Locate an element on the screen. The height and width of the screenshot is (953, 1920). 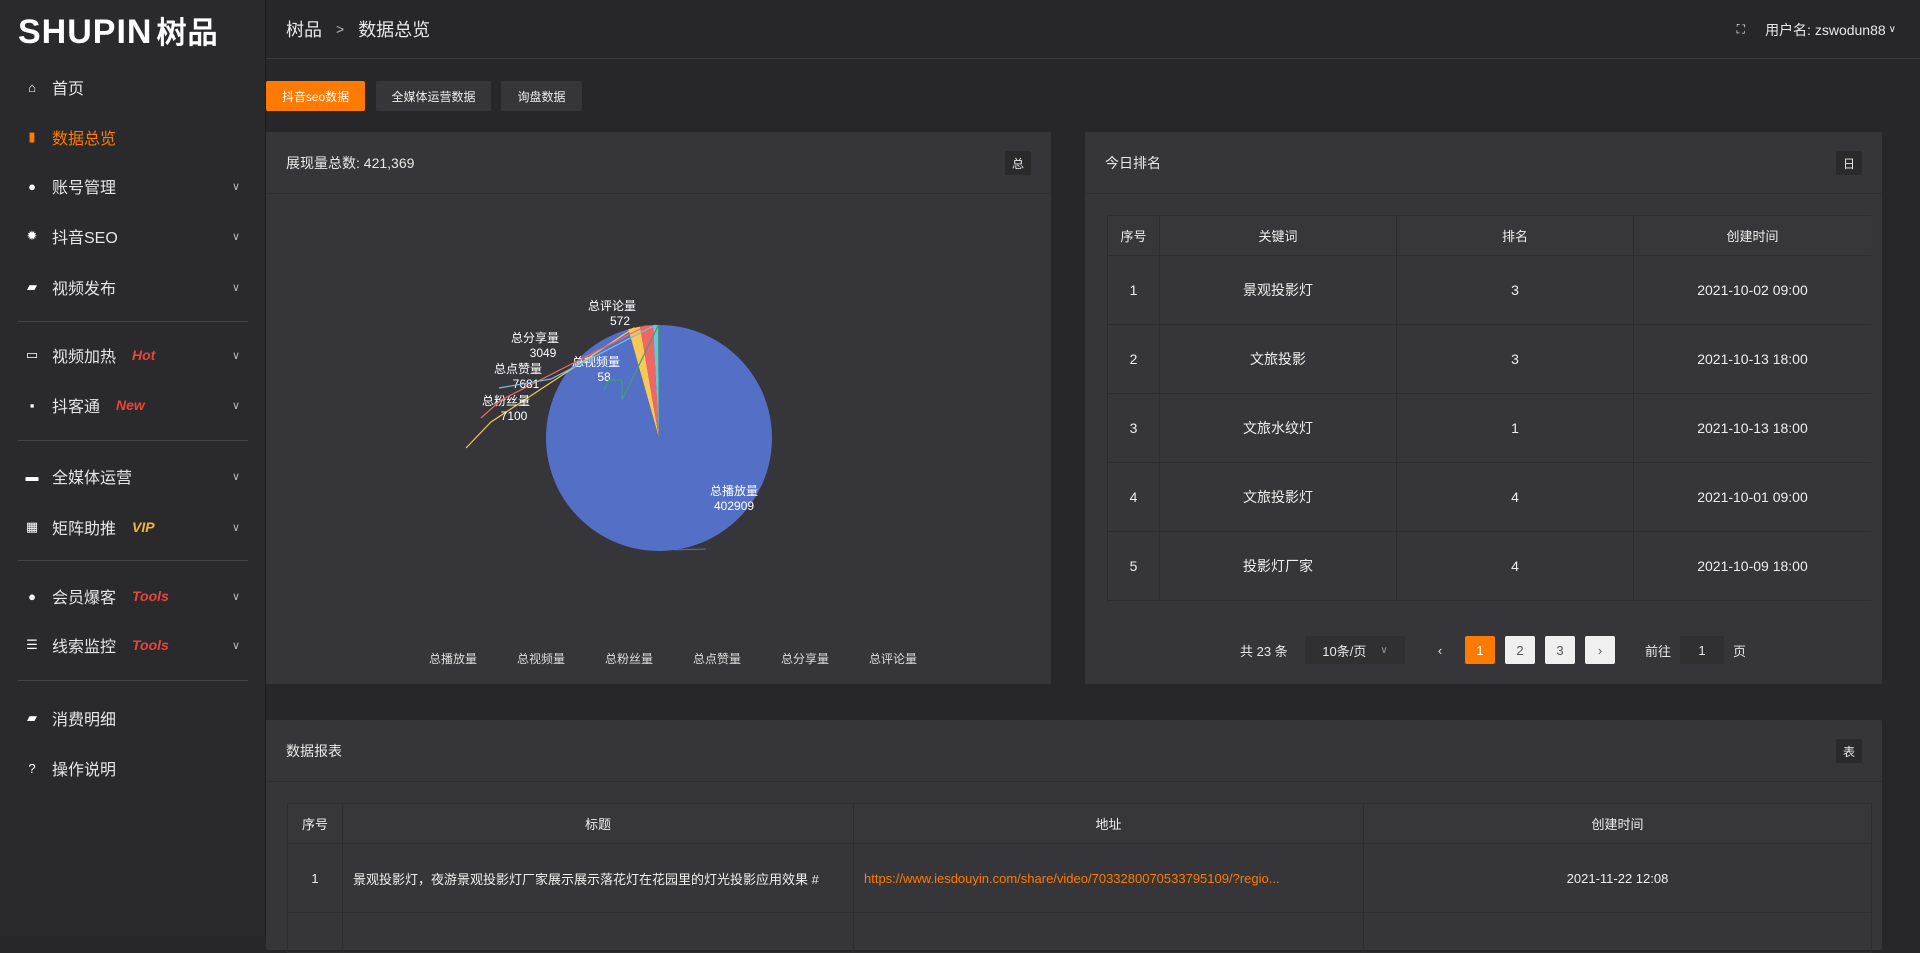
sidebar-item-5: ▭ 视频加热 Hot ∨ is located at coordinates (133, 355).